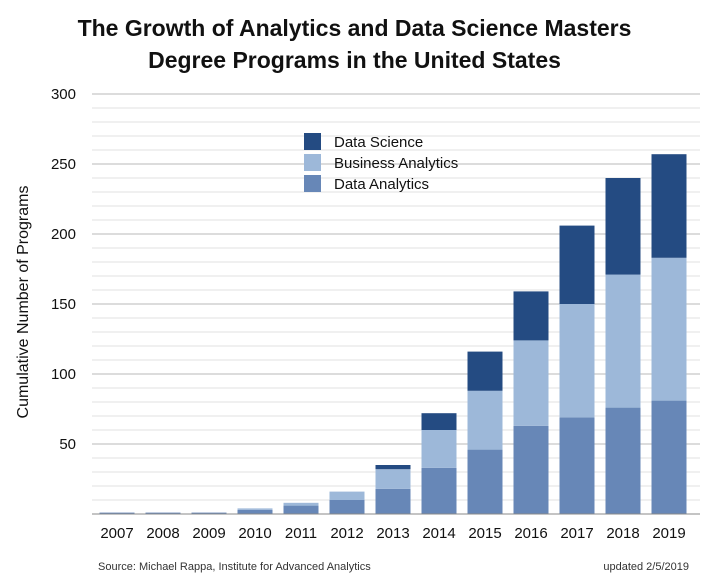 This screenshot has height=582, width=709. I want to click on bar-data-science-2017, so click(577, 264).